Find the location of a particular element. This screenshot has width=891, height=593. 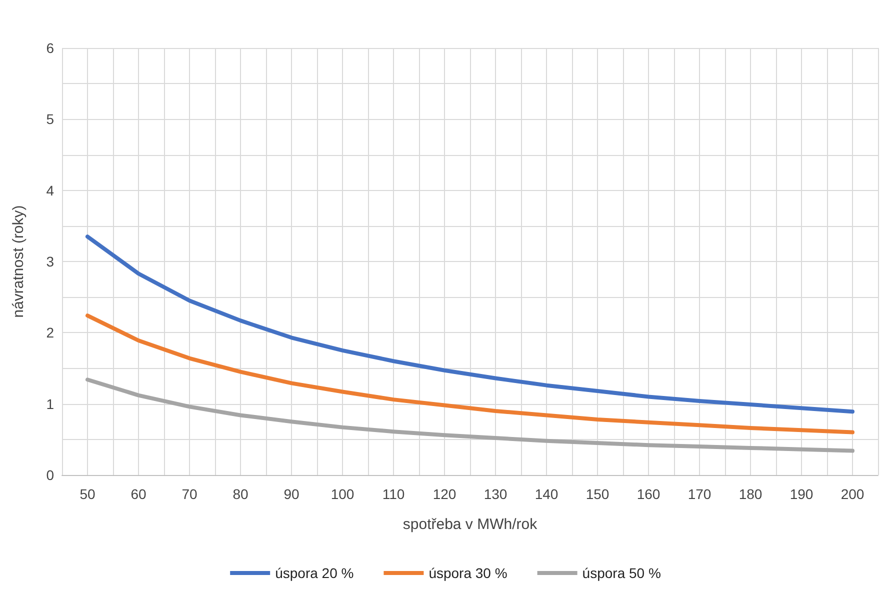

x-tick-label: 170 is located at coordinates (700, 494).